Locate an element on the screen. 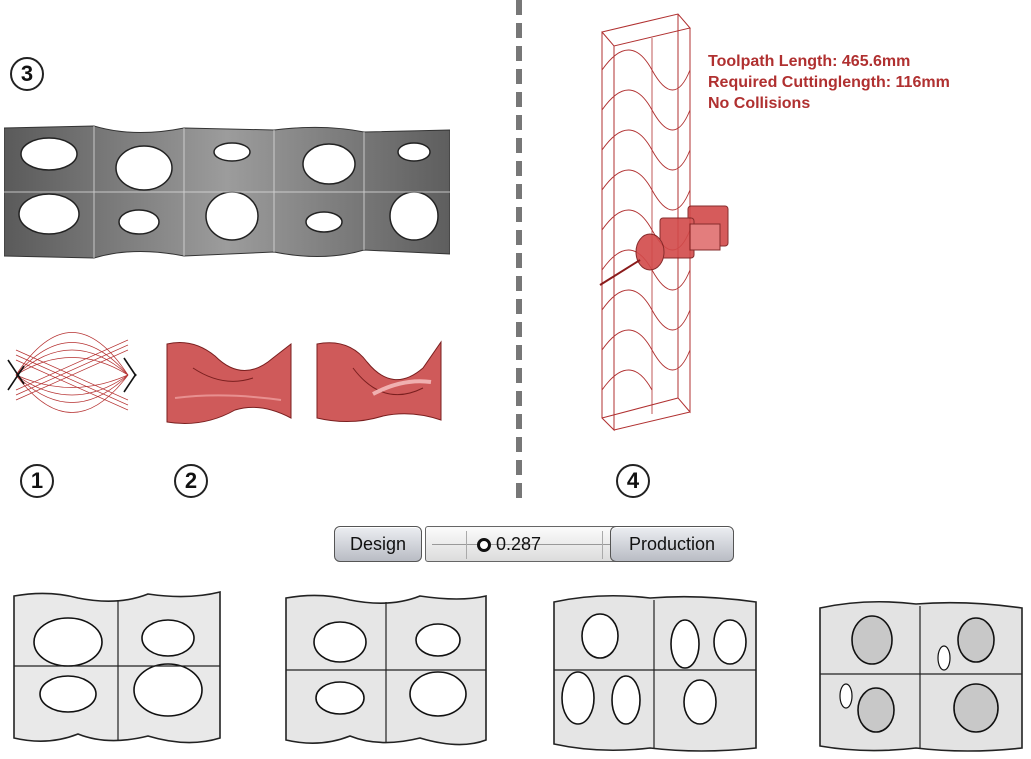  gyroid-strip-render is located at coordinates (227, 192).